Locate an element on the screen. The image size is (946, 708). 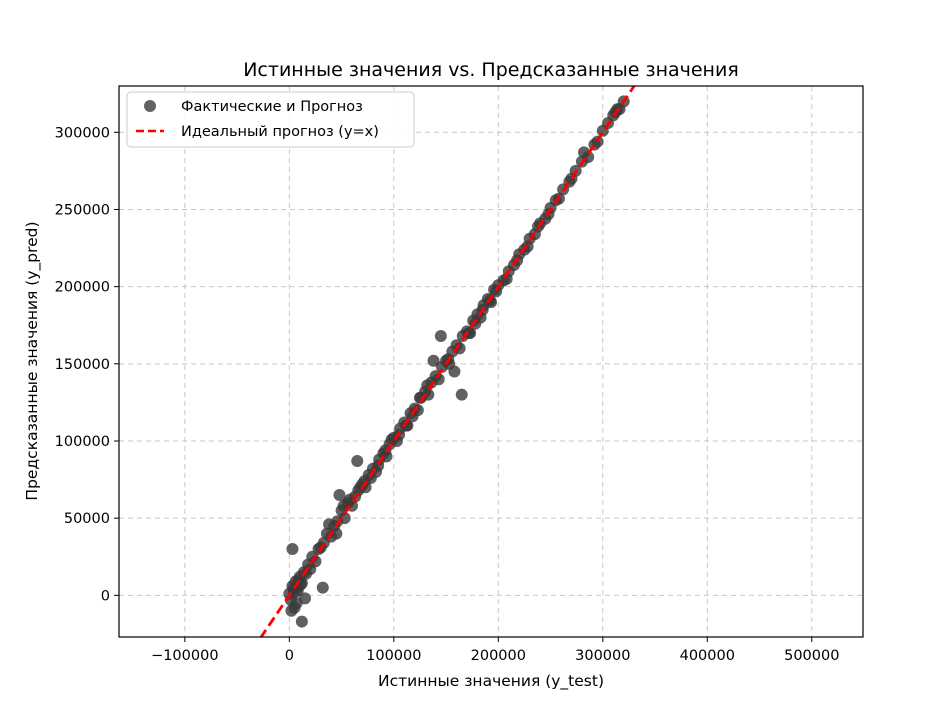
x-tick-label: 200000 is located at coordinates (498, 656).